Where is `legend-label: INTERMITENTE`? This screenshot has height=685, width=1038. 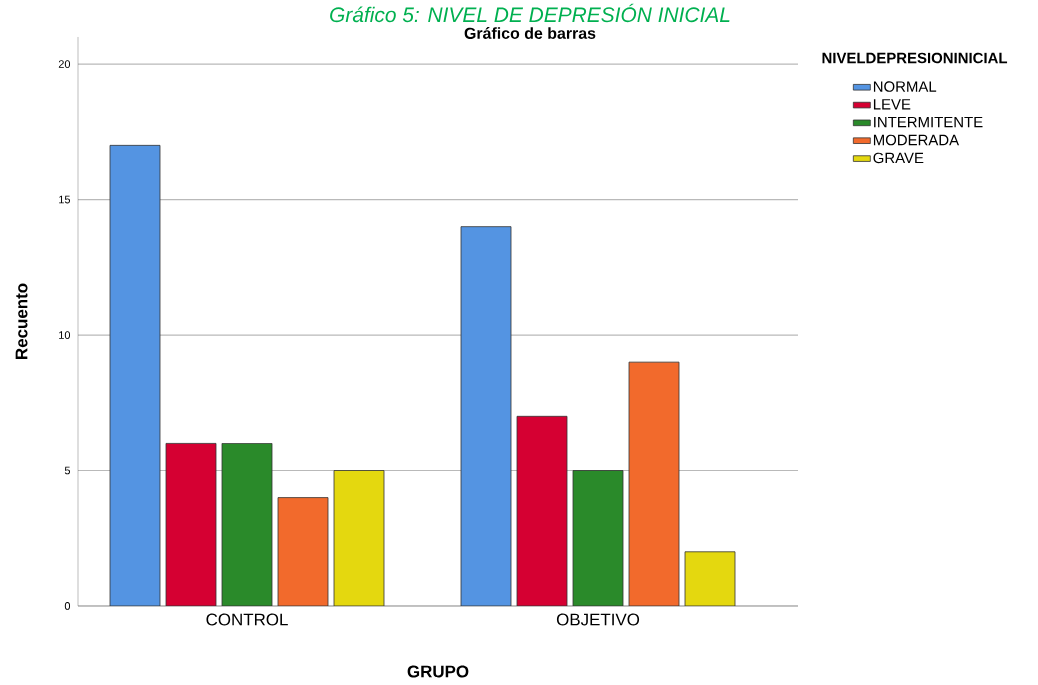
legend-label: INTERMITENTE is located at coordinates (928, 122).